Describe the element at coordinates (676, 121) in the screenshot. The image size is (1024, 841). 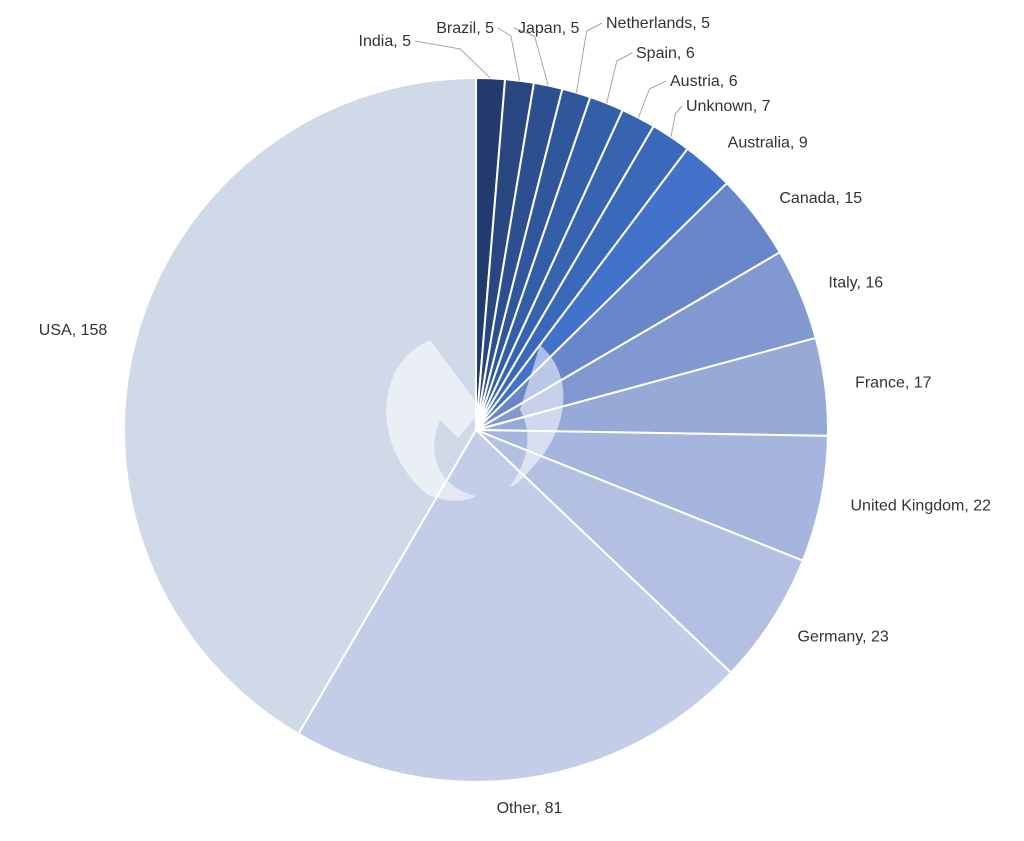
I see `leader-line-unknown` at that location.